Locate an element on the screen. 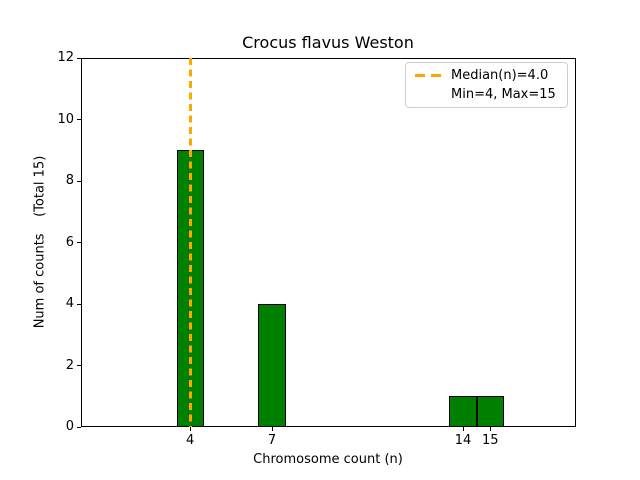 The height and width of the screenshot is (480, 640). y-tick-label: 12 is located at coordinates (65, 57).